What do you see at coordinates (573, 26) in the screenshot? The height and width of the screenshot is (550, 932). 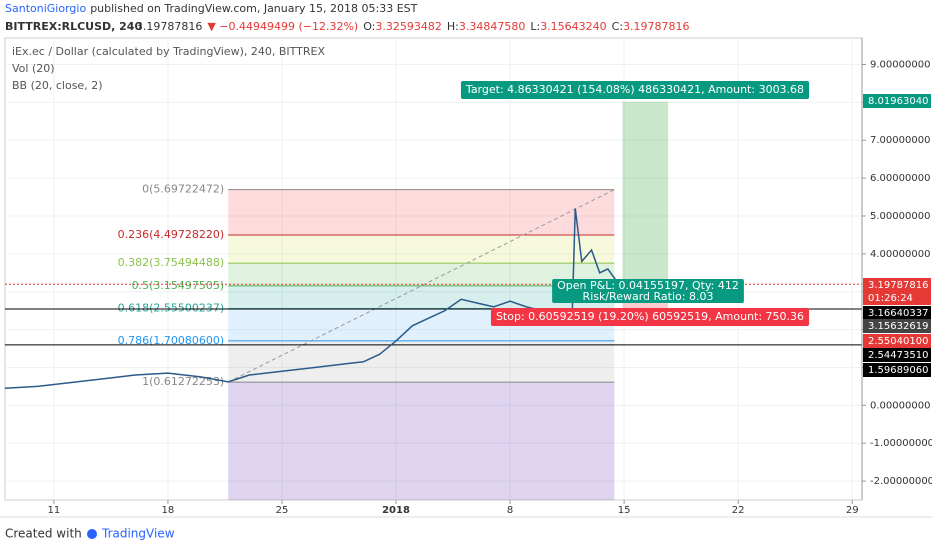 I see `ohlc-value: 3.15643240` at bounding box center [573, 26].